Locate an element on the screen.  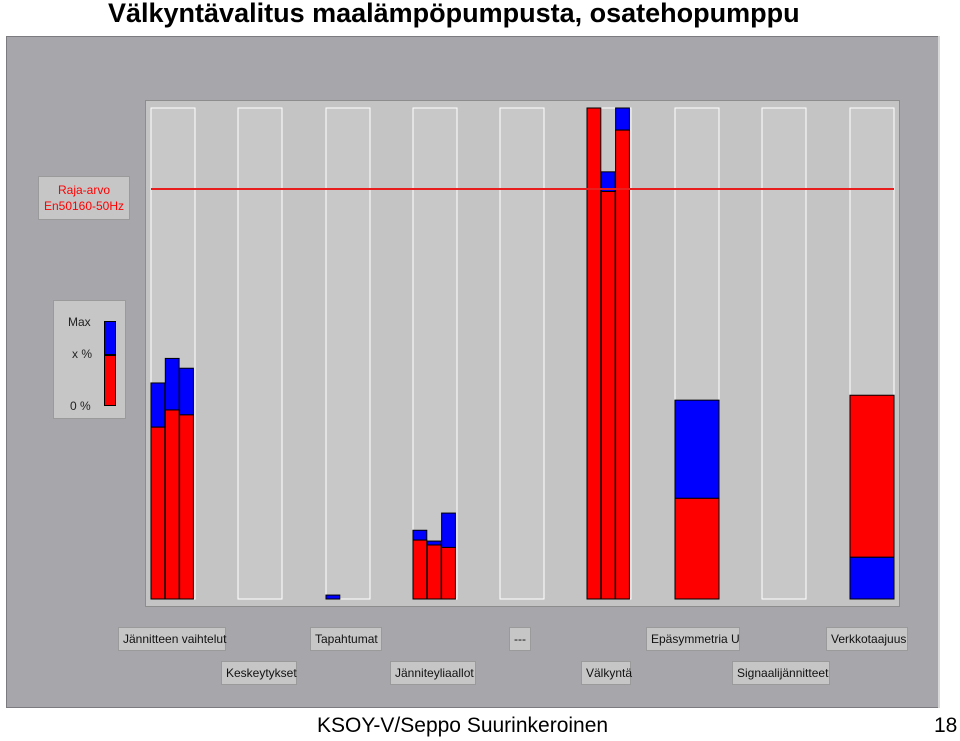
bar-g7-1-x-percent is located at coordinates (697, 548).